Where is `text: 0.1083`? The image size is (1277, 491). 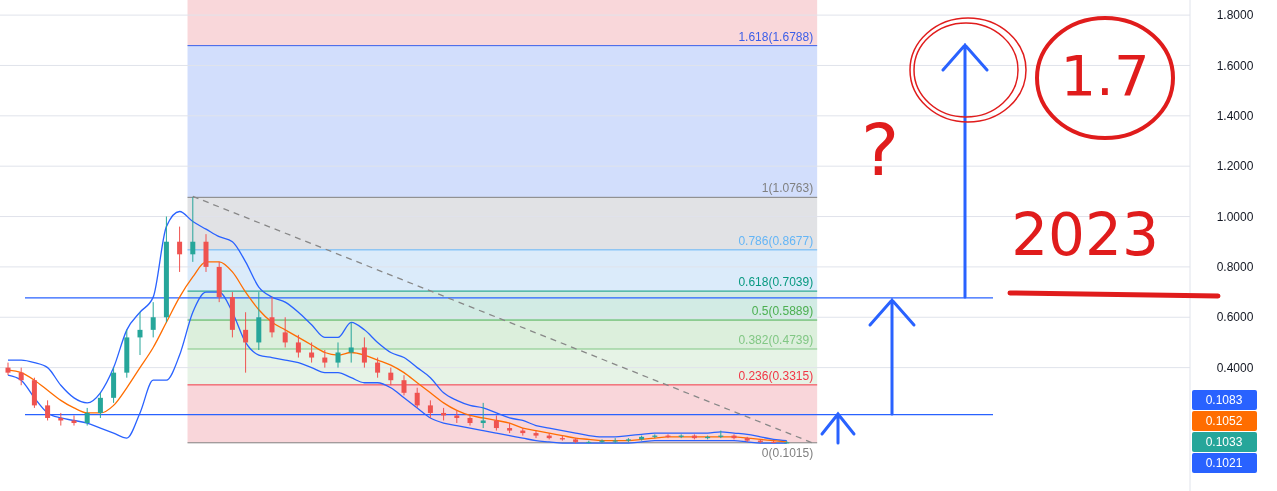 text: 0.1083 is located at coordinates (1224, 400).